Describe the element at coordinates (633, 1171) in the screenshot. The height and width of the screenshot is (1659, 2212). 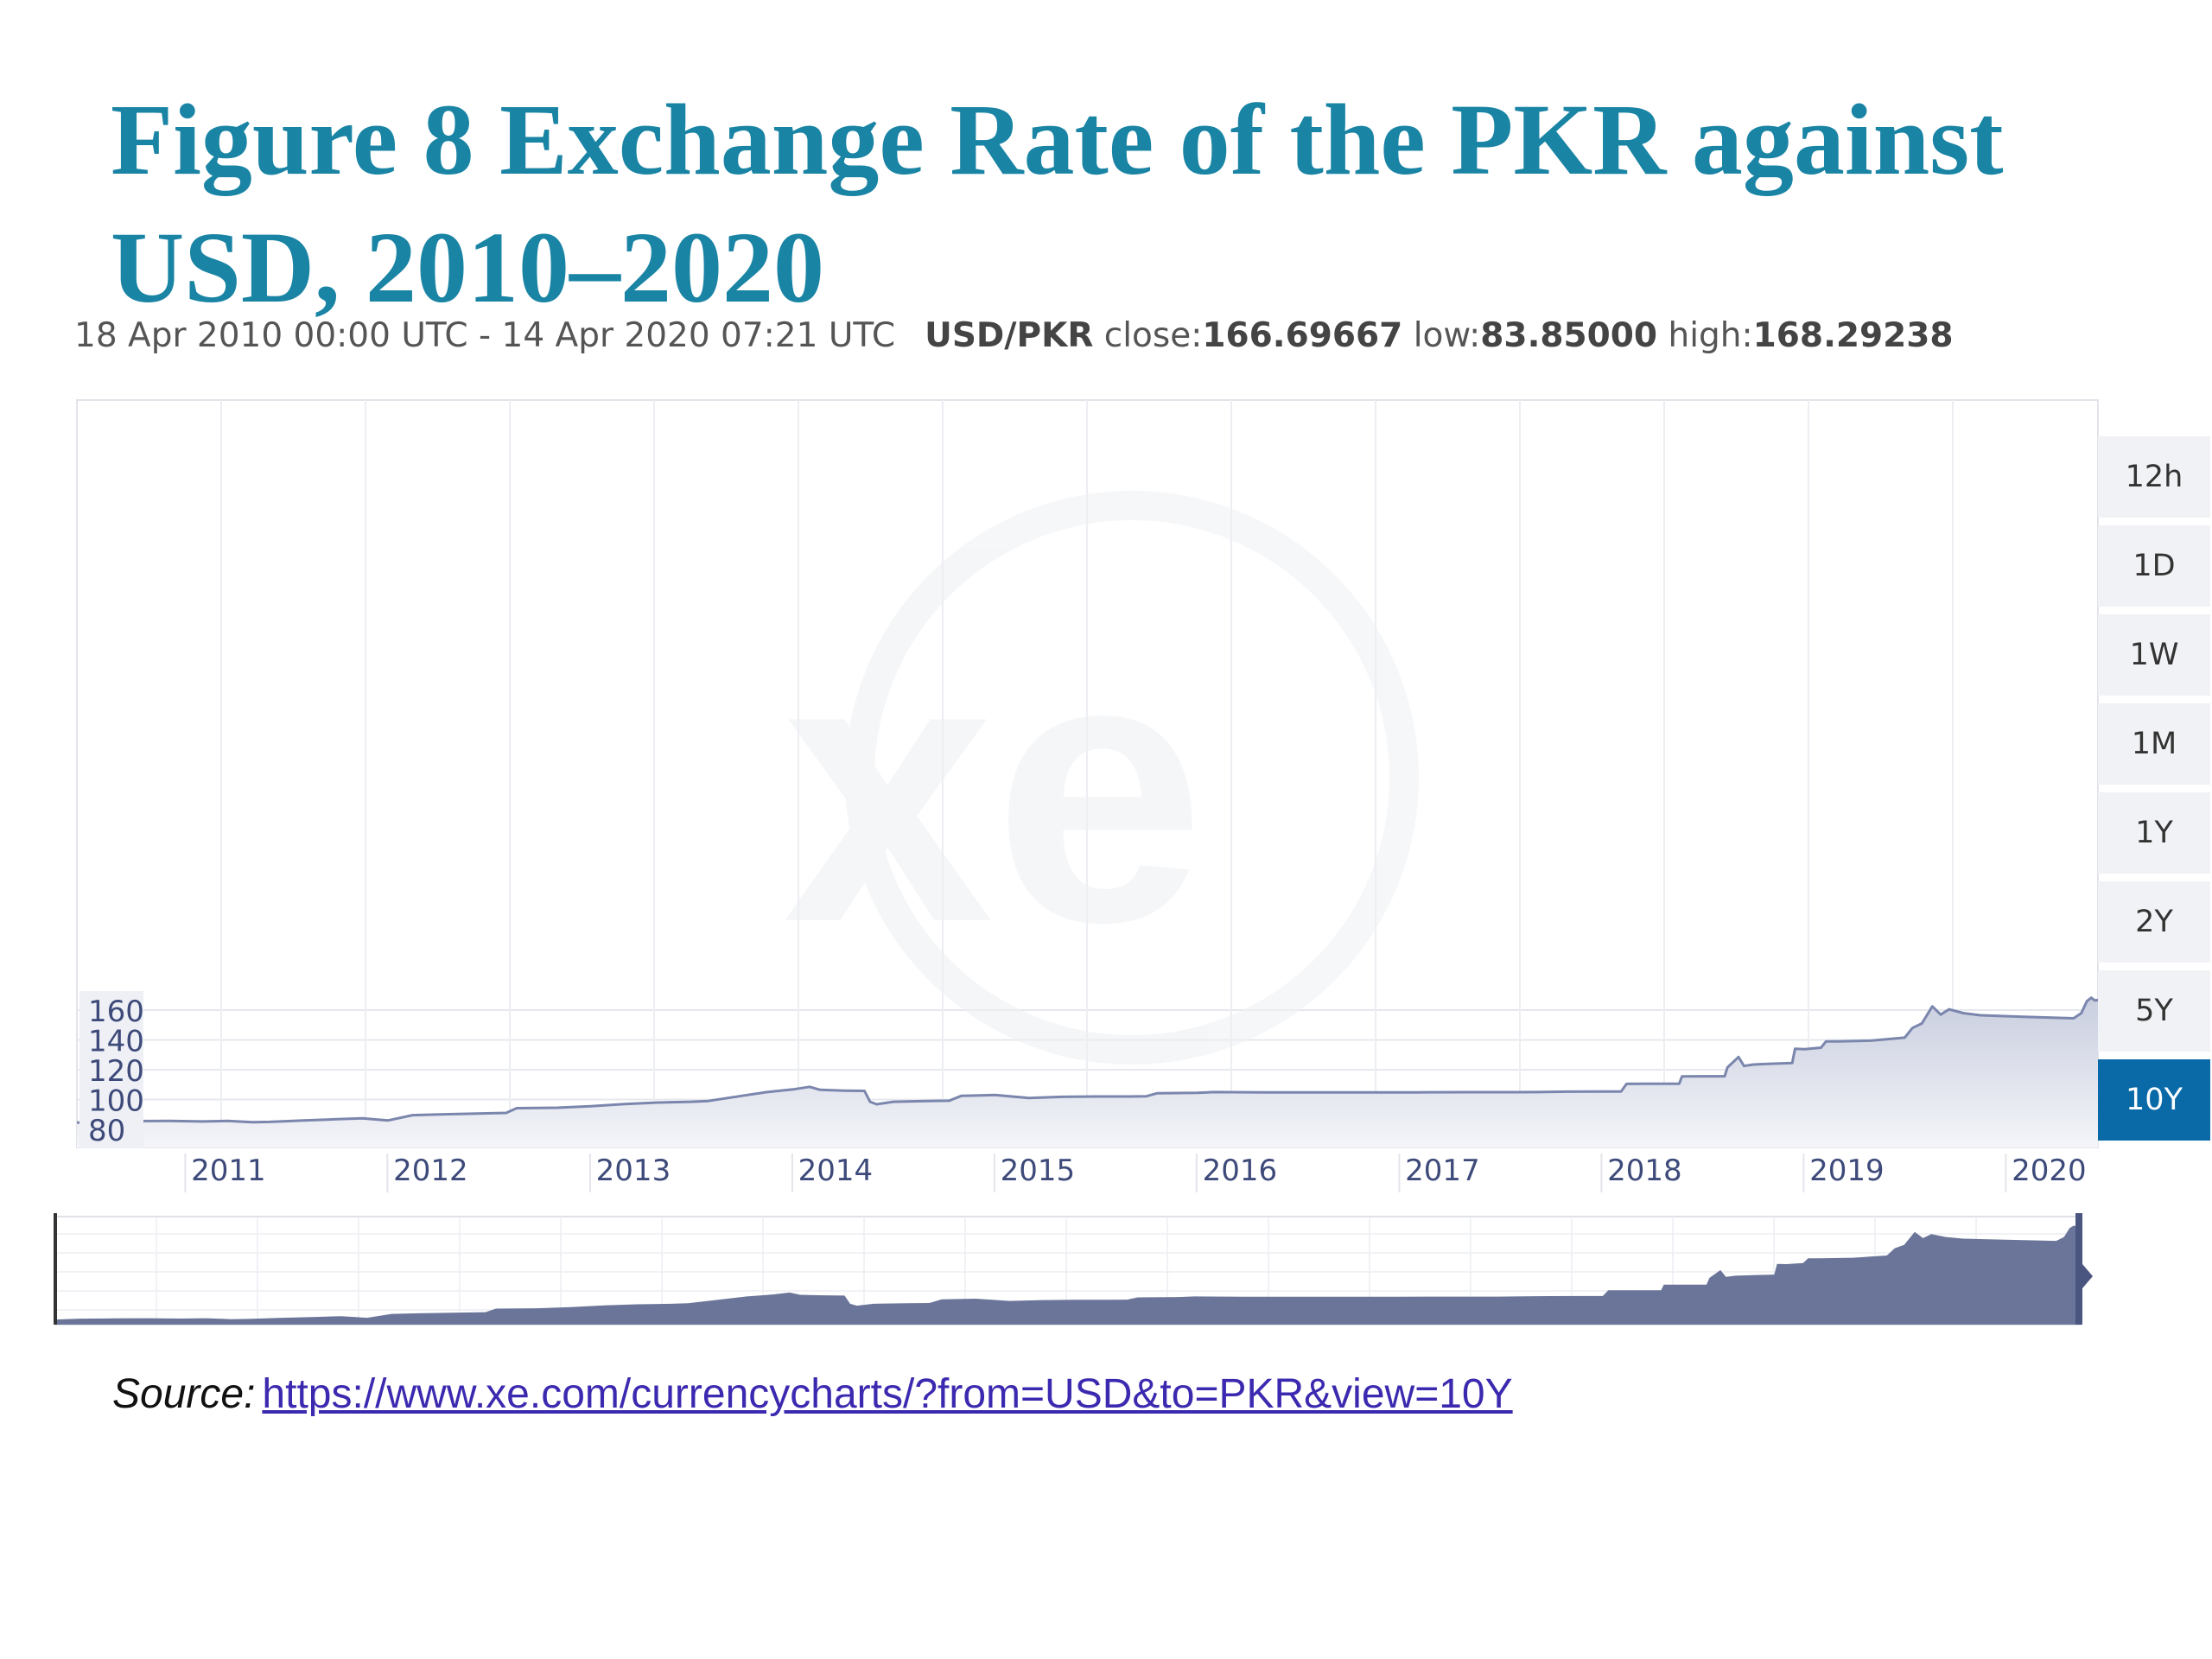
I see `x-tick-label: 2013` at that location.